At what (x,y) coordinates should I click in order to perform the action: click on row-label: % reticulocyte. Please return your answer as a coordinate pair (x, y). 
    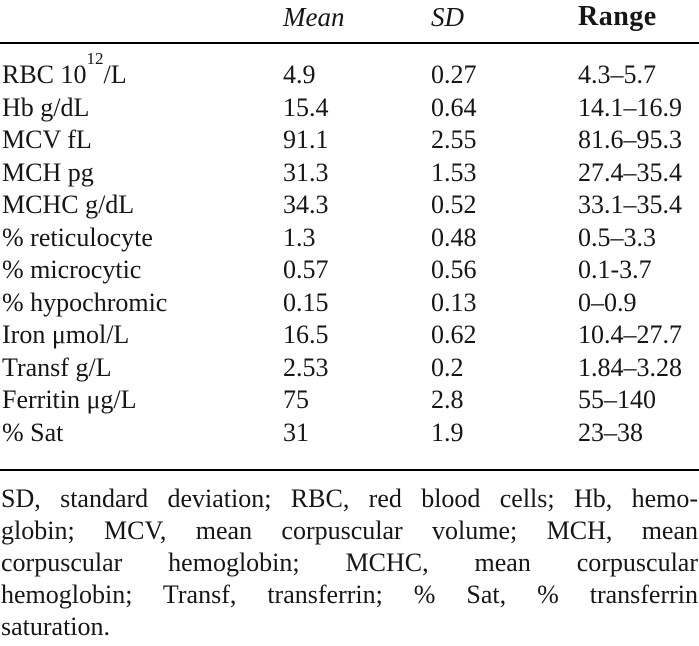
    Looking at the image, I should click on (77, 237).